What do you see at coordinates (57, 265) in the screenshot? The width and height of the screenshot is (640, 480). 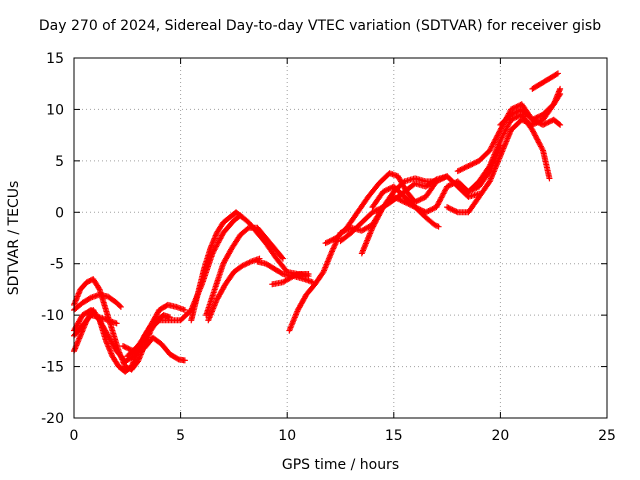 I see `y-tick-label: -5` at bounding box center [57, 265].